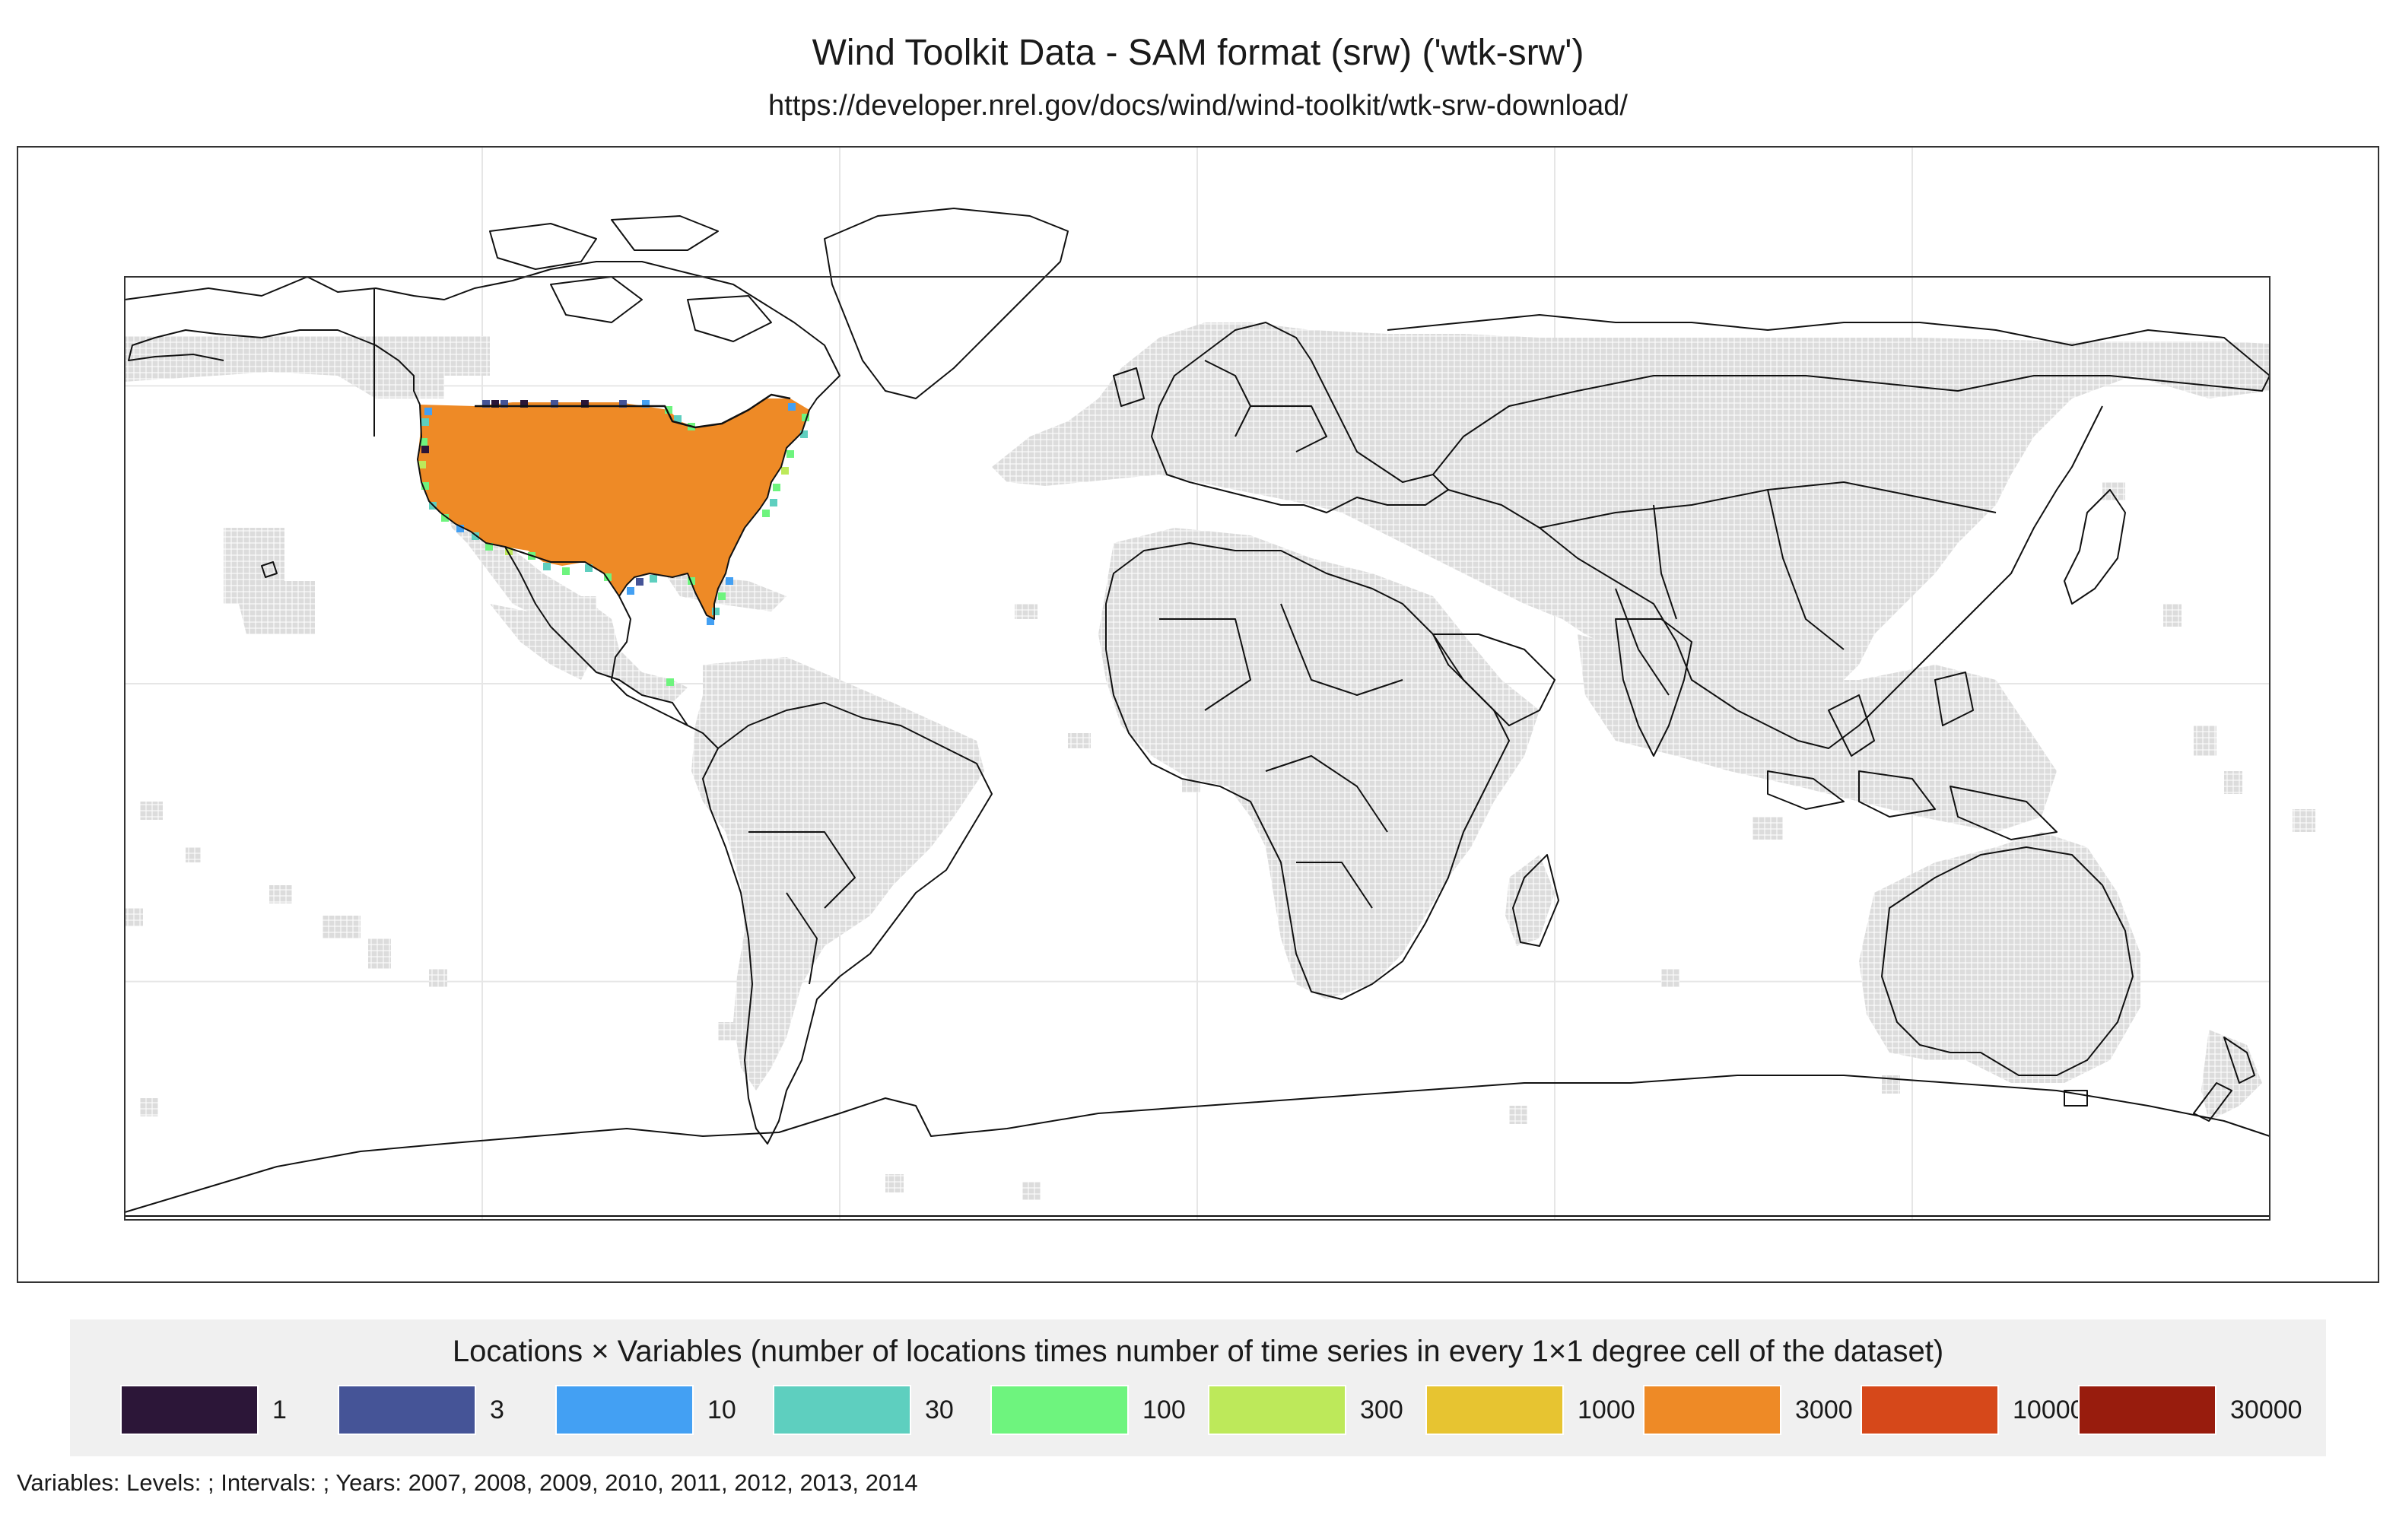 This screenshot has height=1540, width=2396. I want to click on legend-label: 100, so click(1164, 1410).